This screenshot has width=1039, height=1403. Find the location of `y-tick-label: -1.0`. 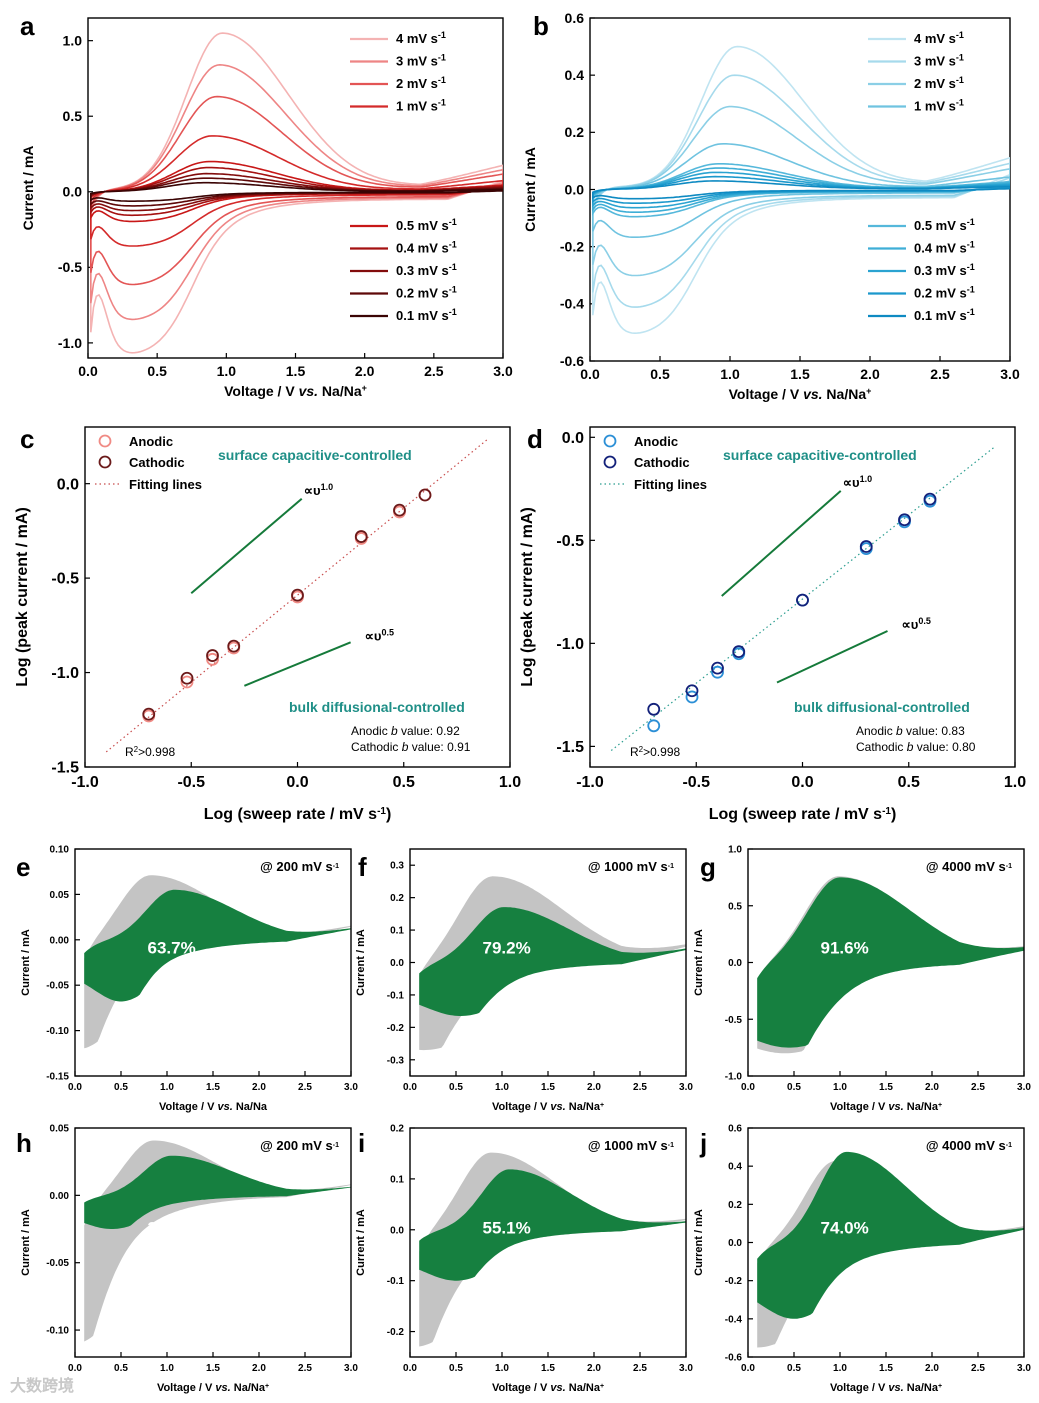

y-tick-label: -1.0 is located at coordinates (70, 343).